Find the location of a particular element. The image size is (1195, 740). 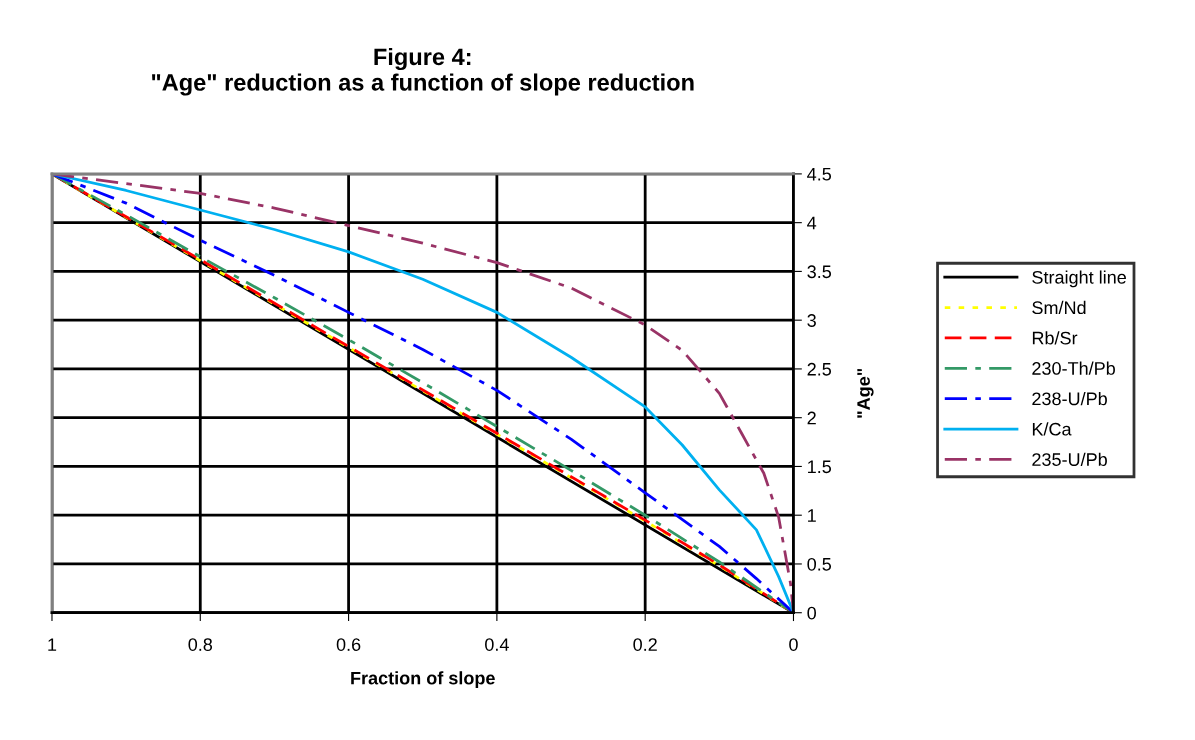

x-tick-label: 0.6 is located at coordinates (348, 644).